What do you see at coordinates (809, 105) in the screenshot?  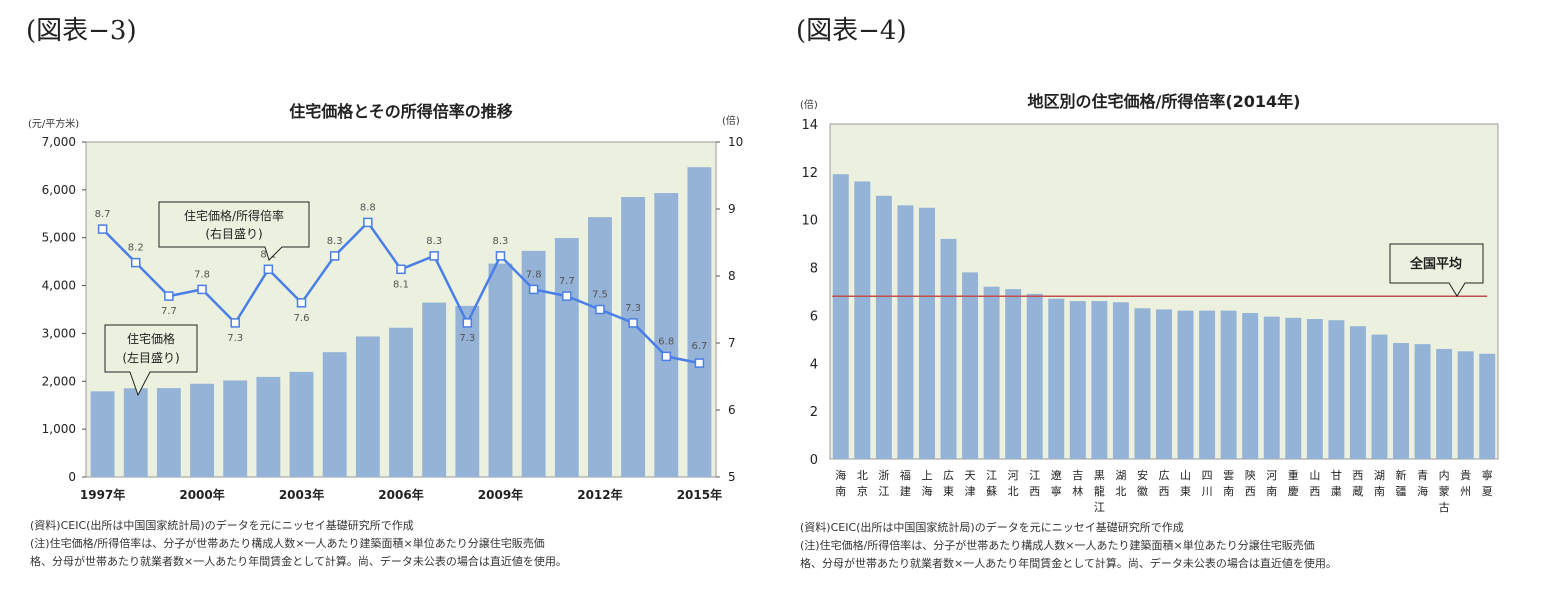 I see `right-ylabel-unit: (倍)` at bounding box center [809, 105].